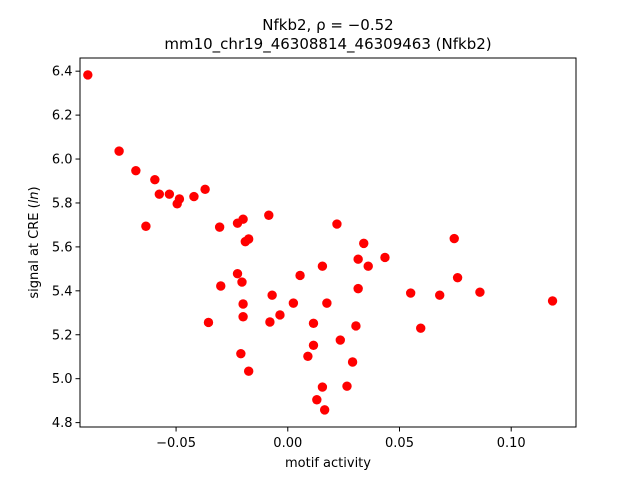  What do you see at coordinates (327, 25) in the screenshot?
I see `chart-title-line1: Nfkb2, ρ = −0.52` at bounding box center [327, 25].